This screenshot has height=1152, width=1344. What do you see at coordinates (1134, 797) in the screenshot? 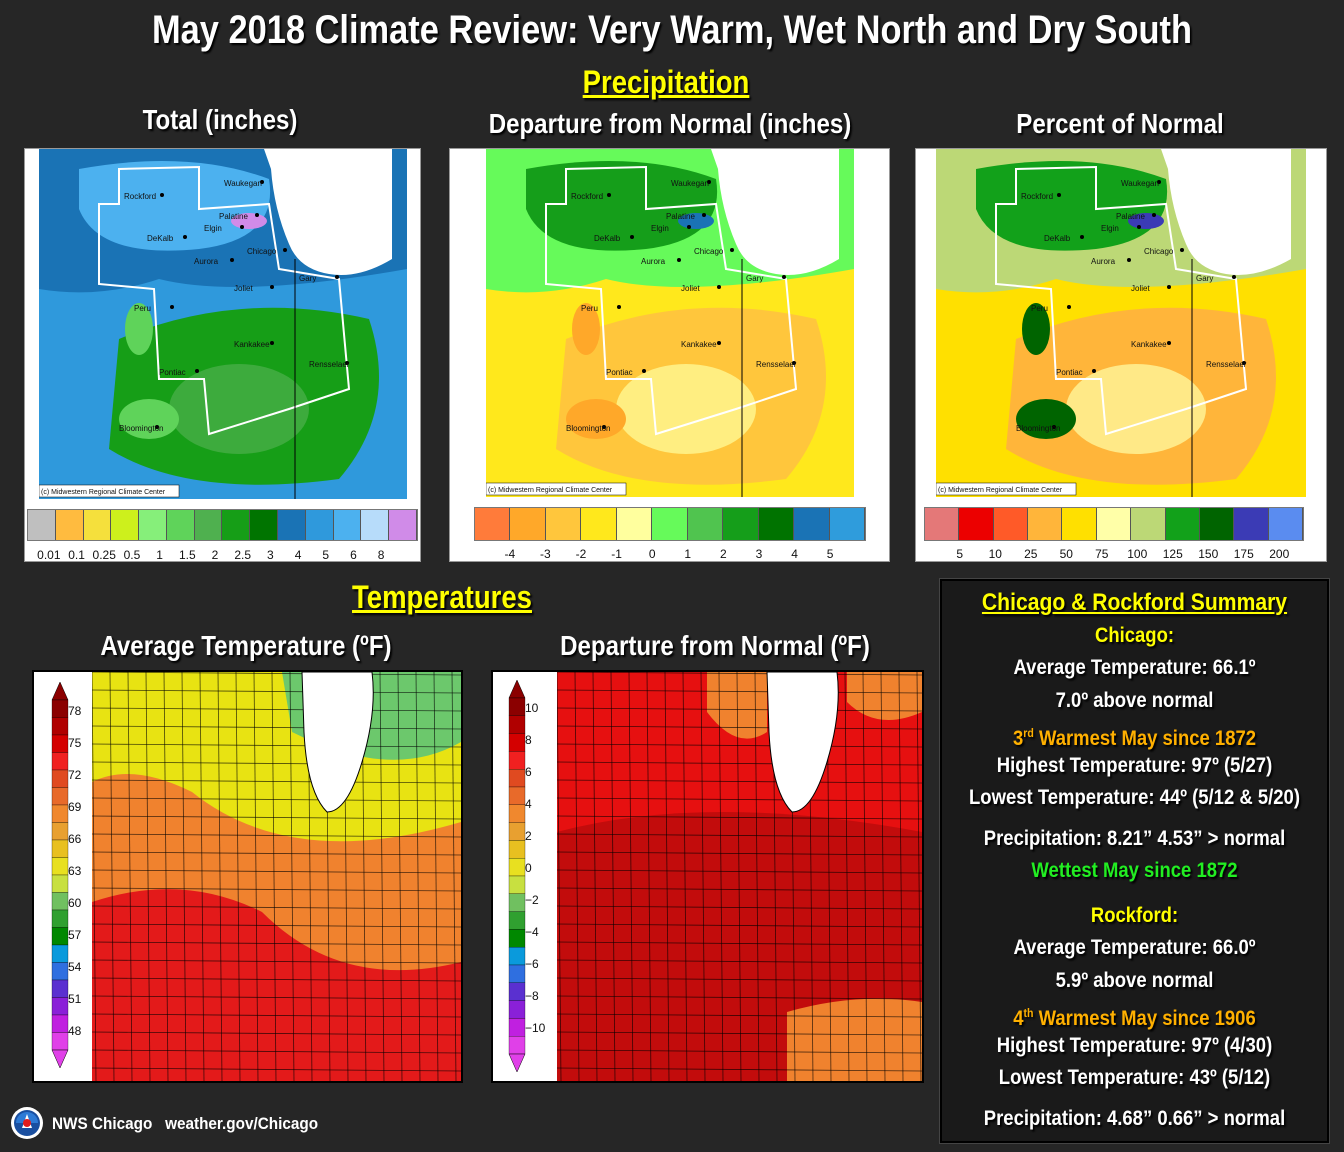
I see `chicago-low: Lowest Temperature: 44º (5/12 & 5/20)` at bounding box center [1134, 797].